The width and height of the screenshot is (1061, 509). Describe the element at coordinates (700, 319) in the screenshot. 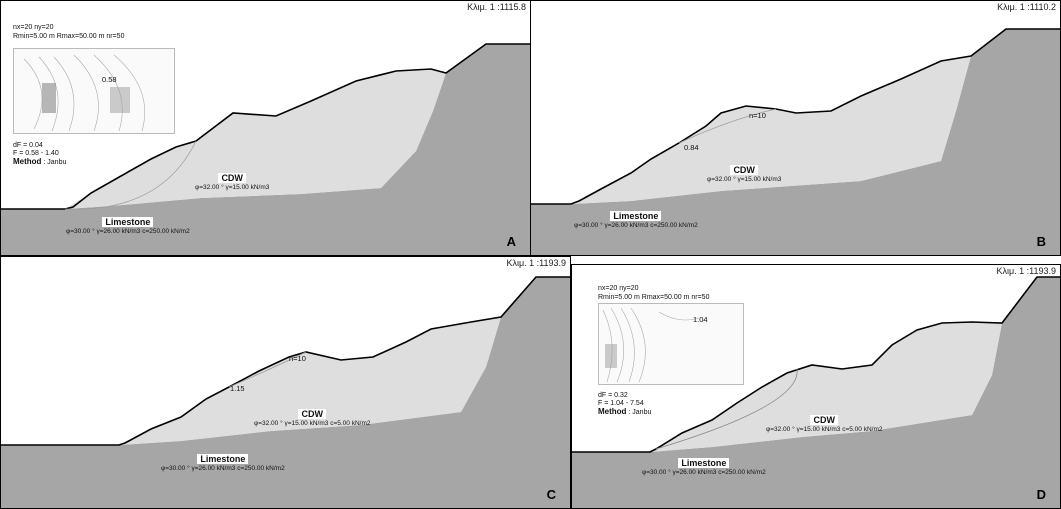

I see `min-fs-value: 1.04` at that location.